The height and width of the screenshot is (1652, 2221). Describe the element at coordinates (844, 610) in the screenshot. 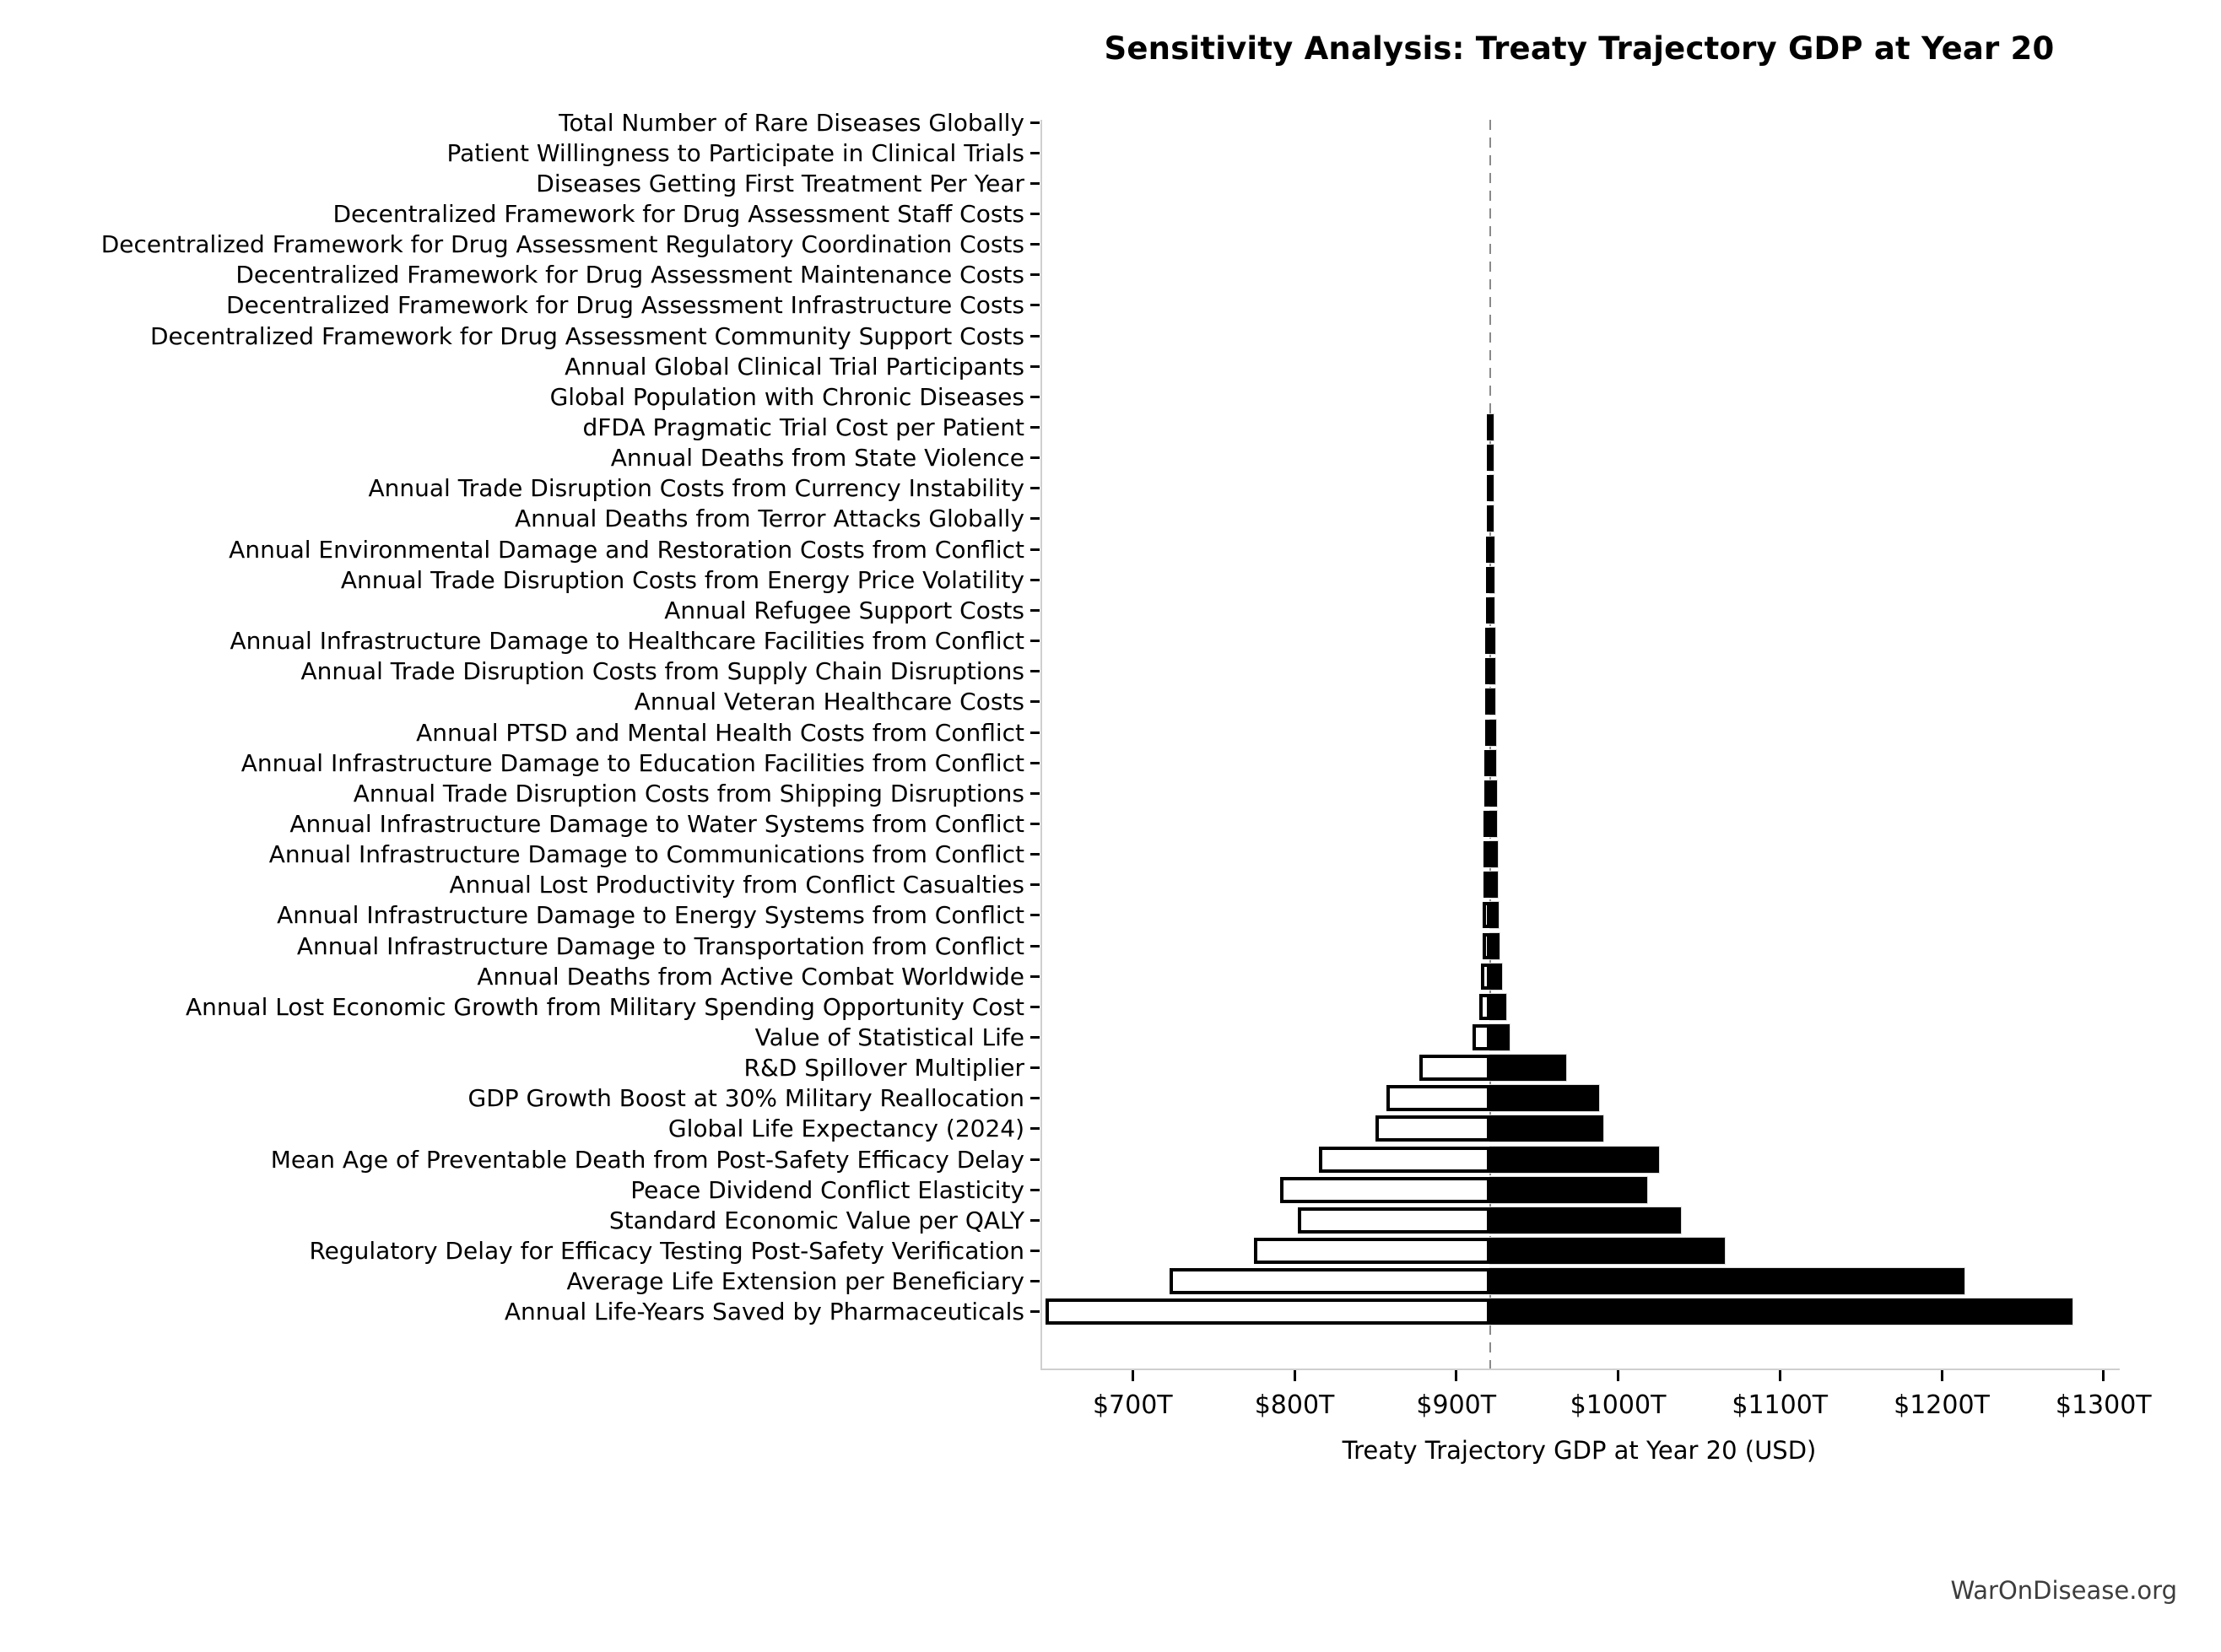

I see `y-tick-label: Annual Refugee Support Costs` at that location.